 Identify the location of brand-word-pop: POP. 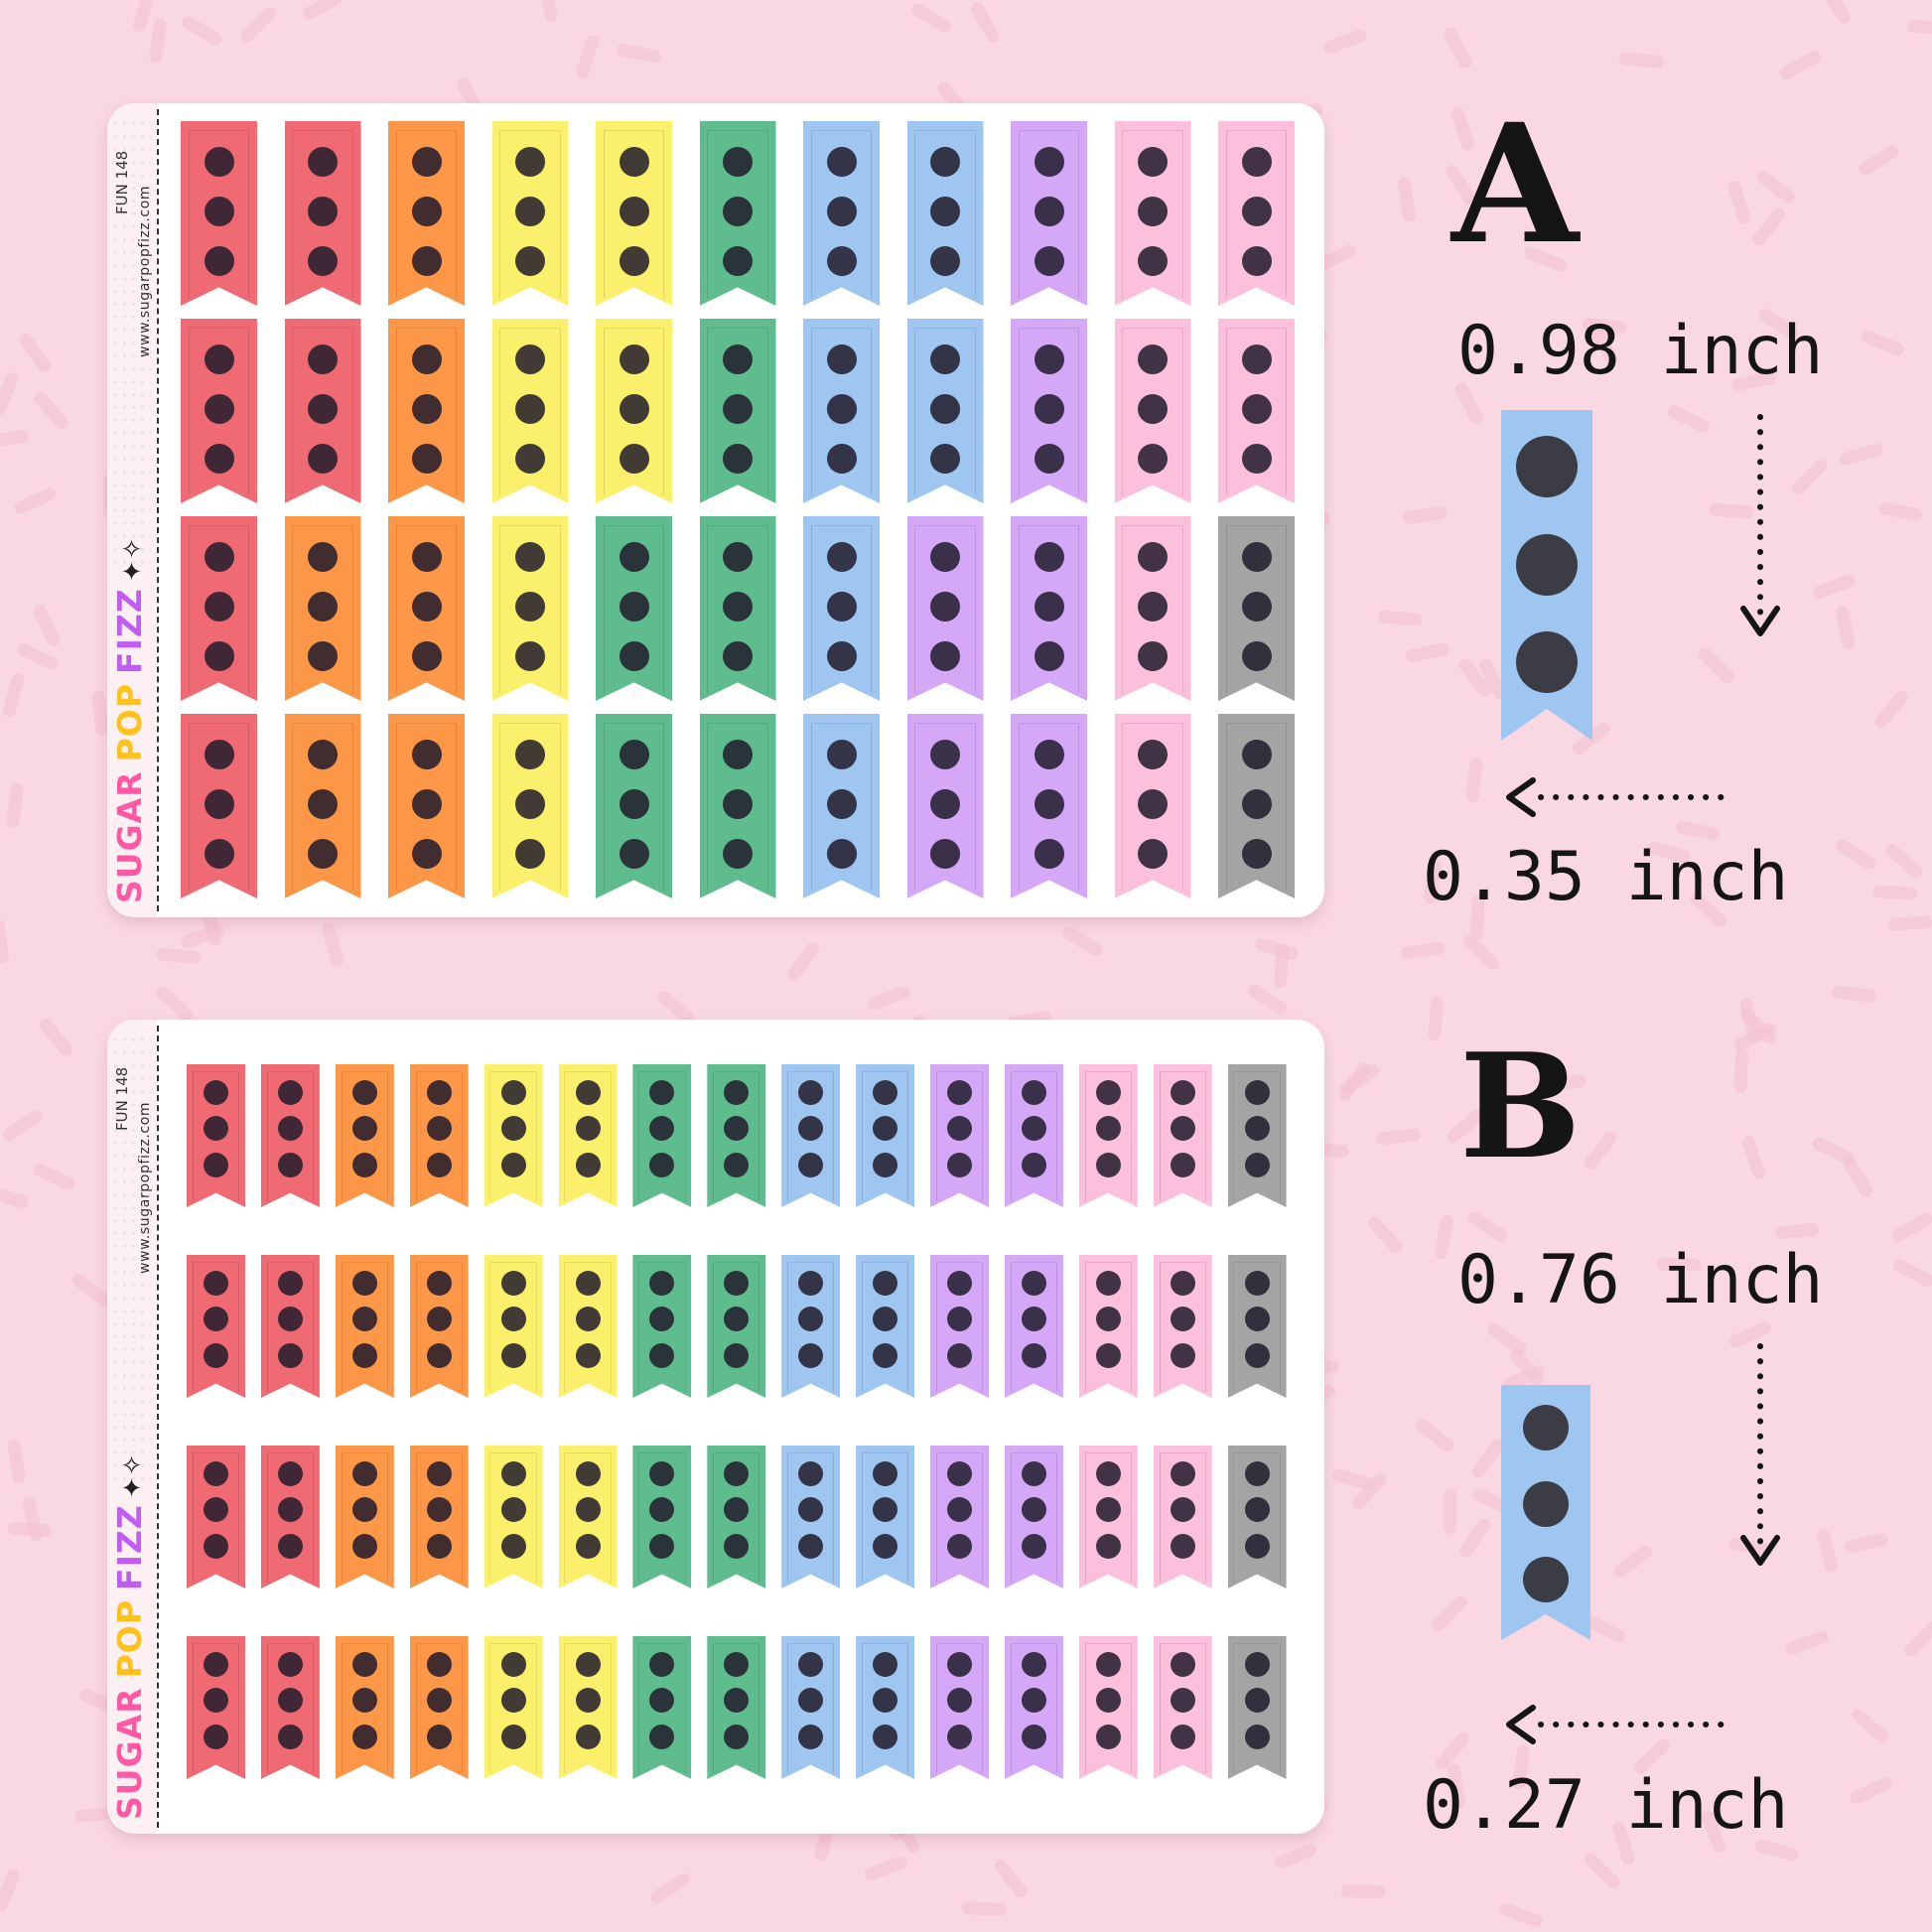
(130, 722).